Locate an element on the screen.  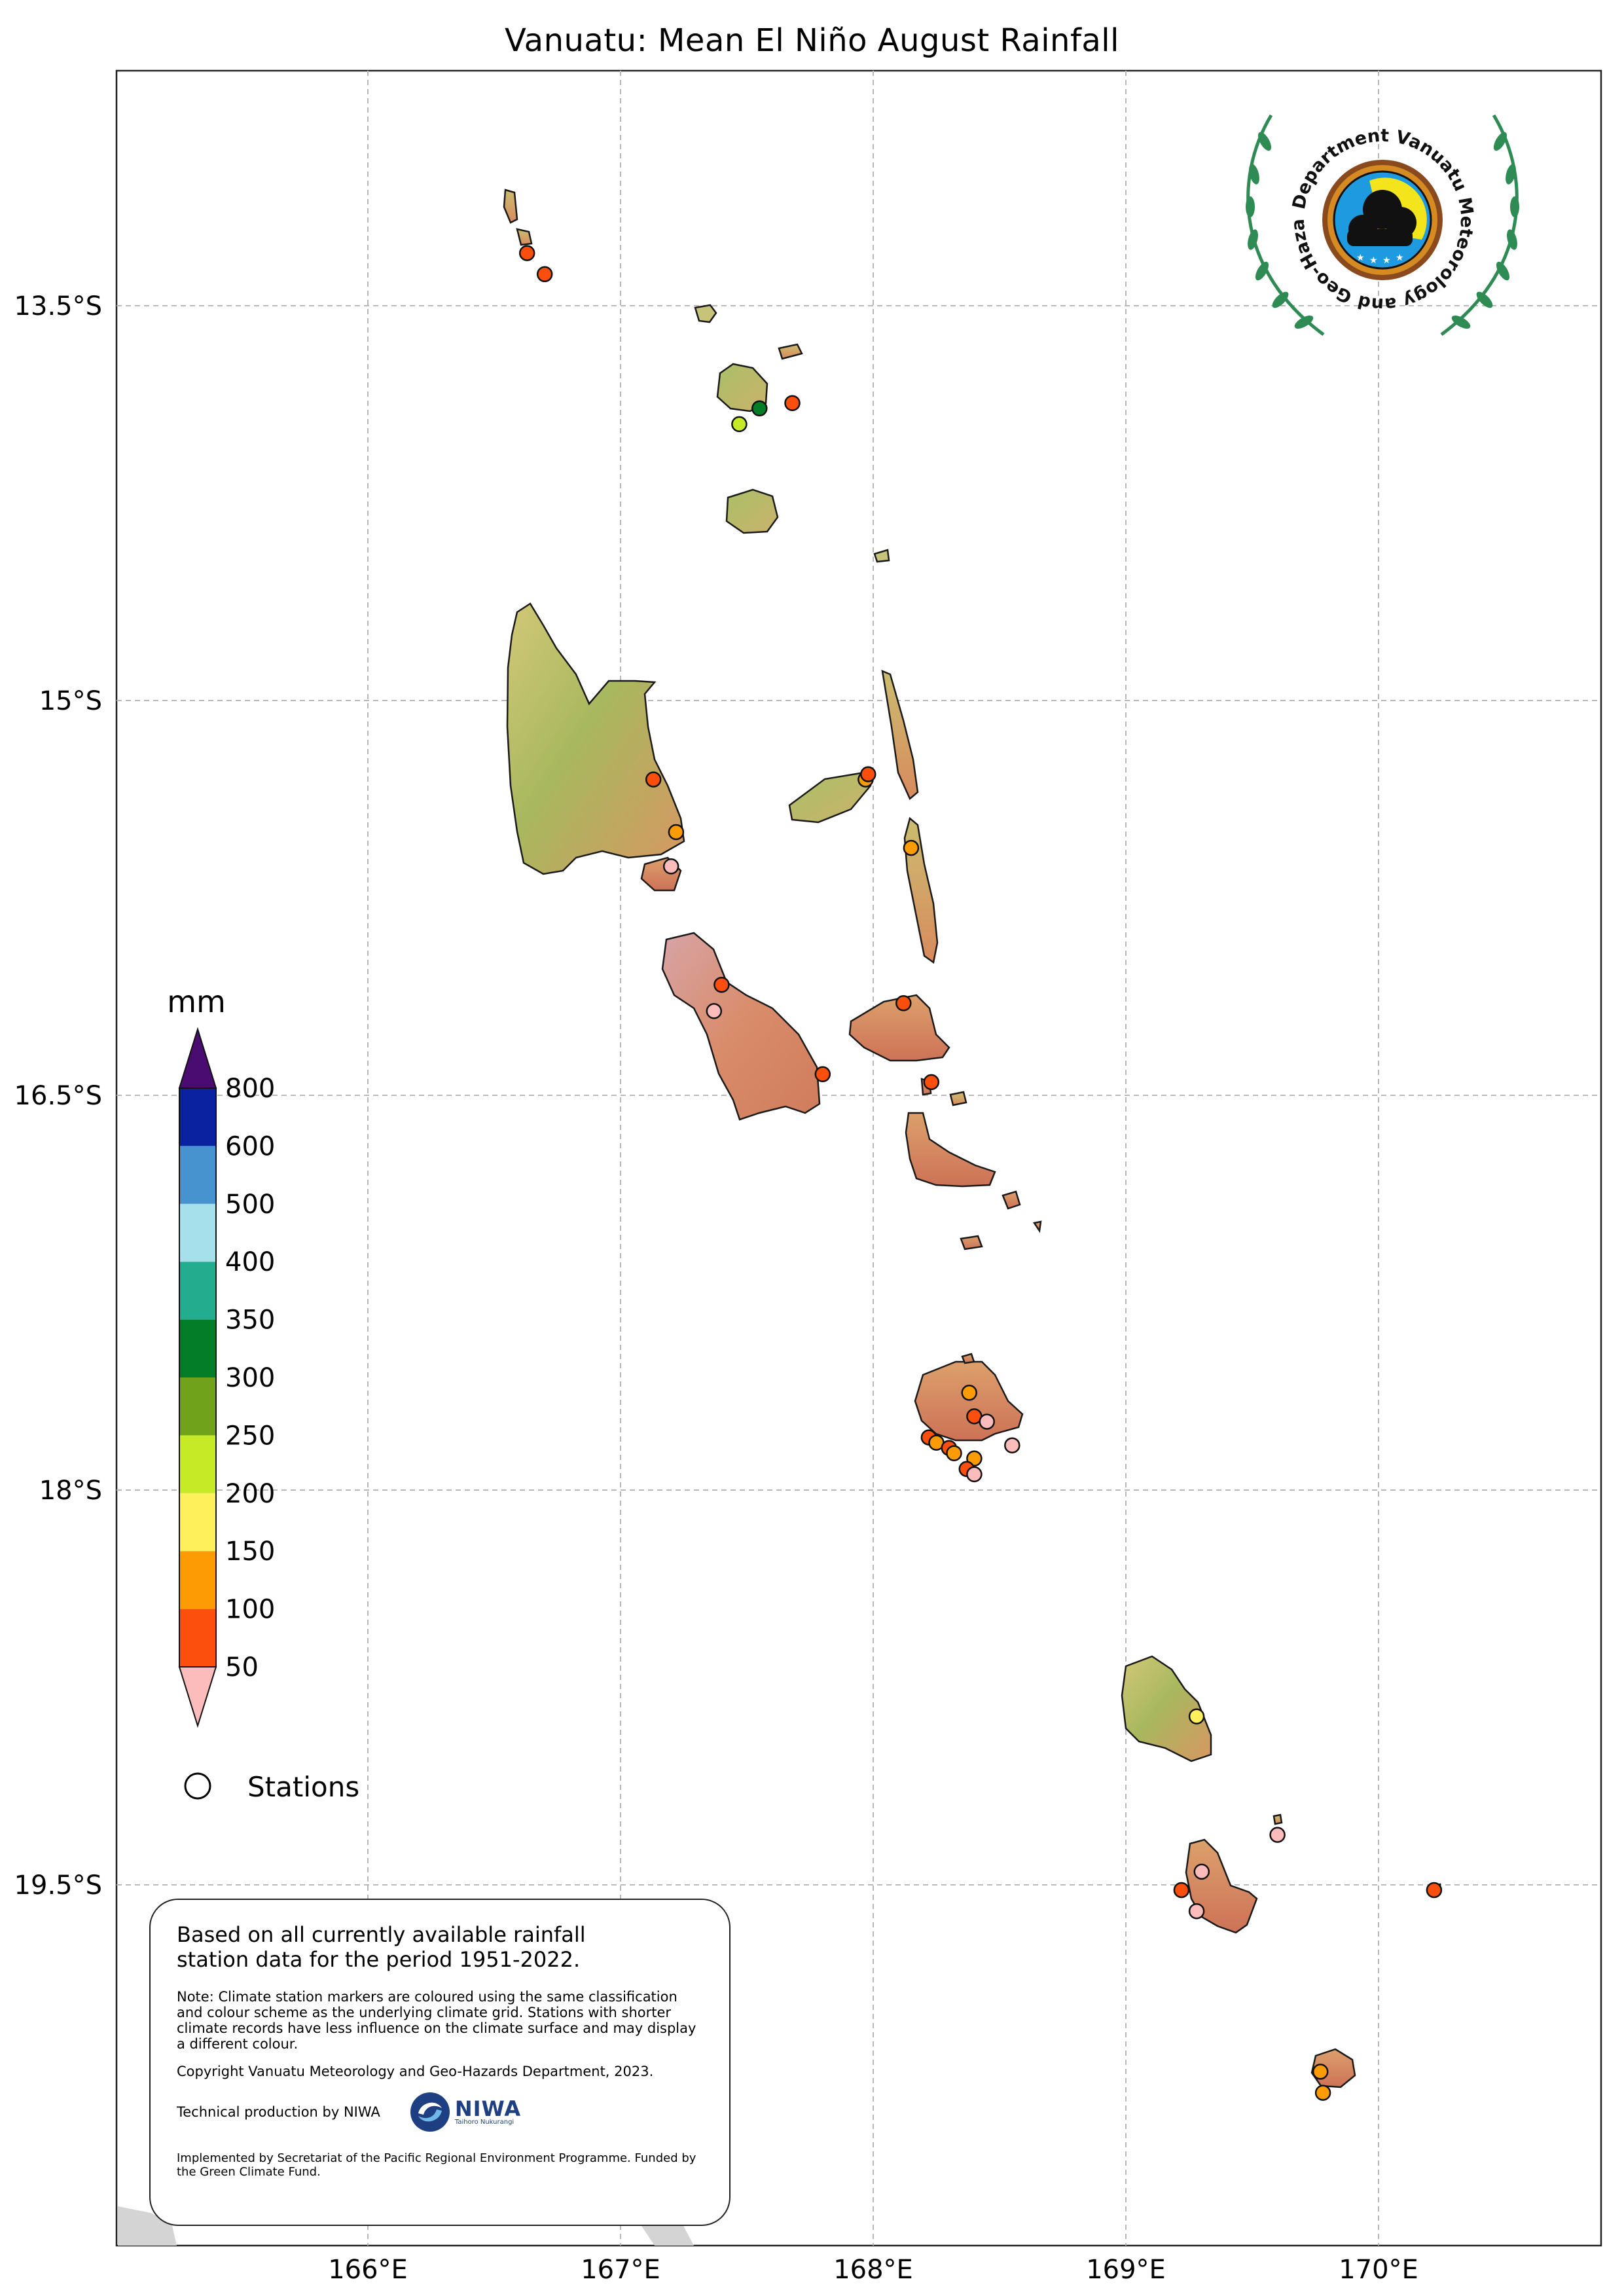
new-caledonia-land is located at coordinates (406, 2226).